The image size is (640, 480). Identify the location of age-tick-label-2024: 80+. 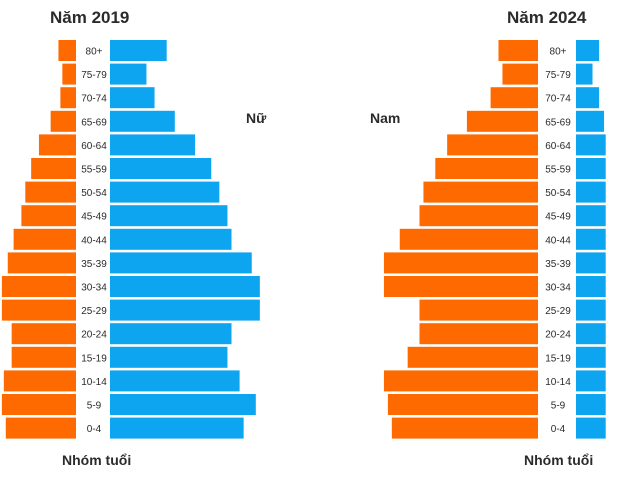
(558, 52).